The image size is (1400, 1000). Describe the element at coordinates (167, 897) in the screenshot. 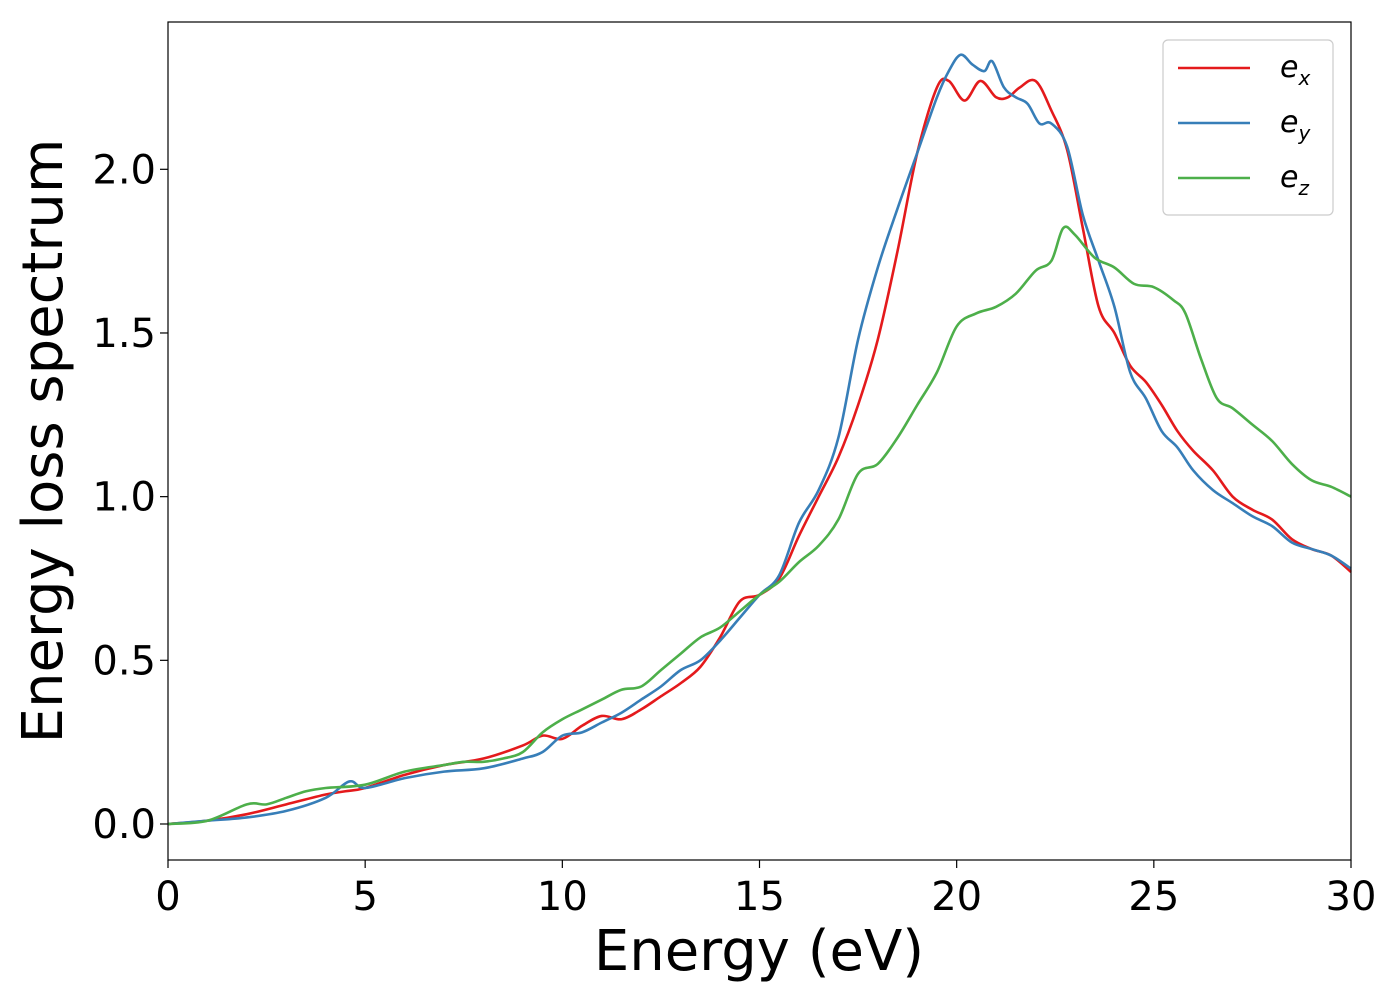

I see `x-tick-label: 0` at that location.